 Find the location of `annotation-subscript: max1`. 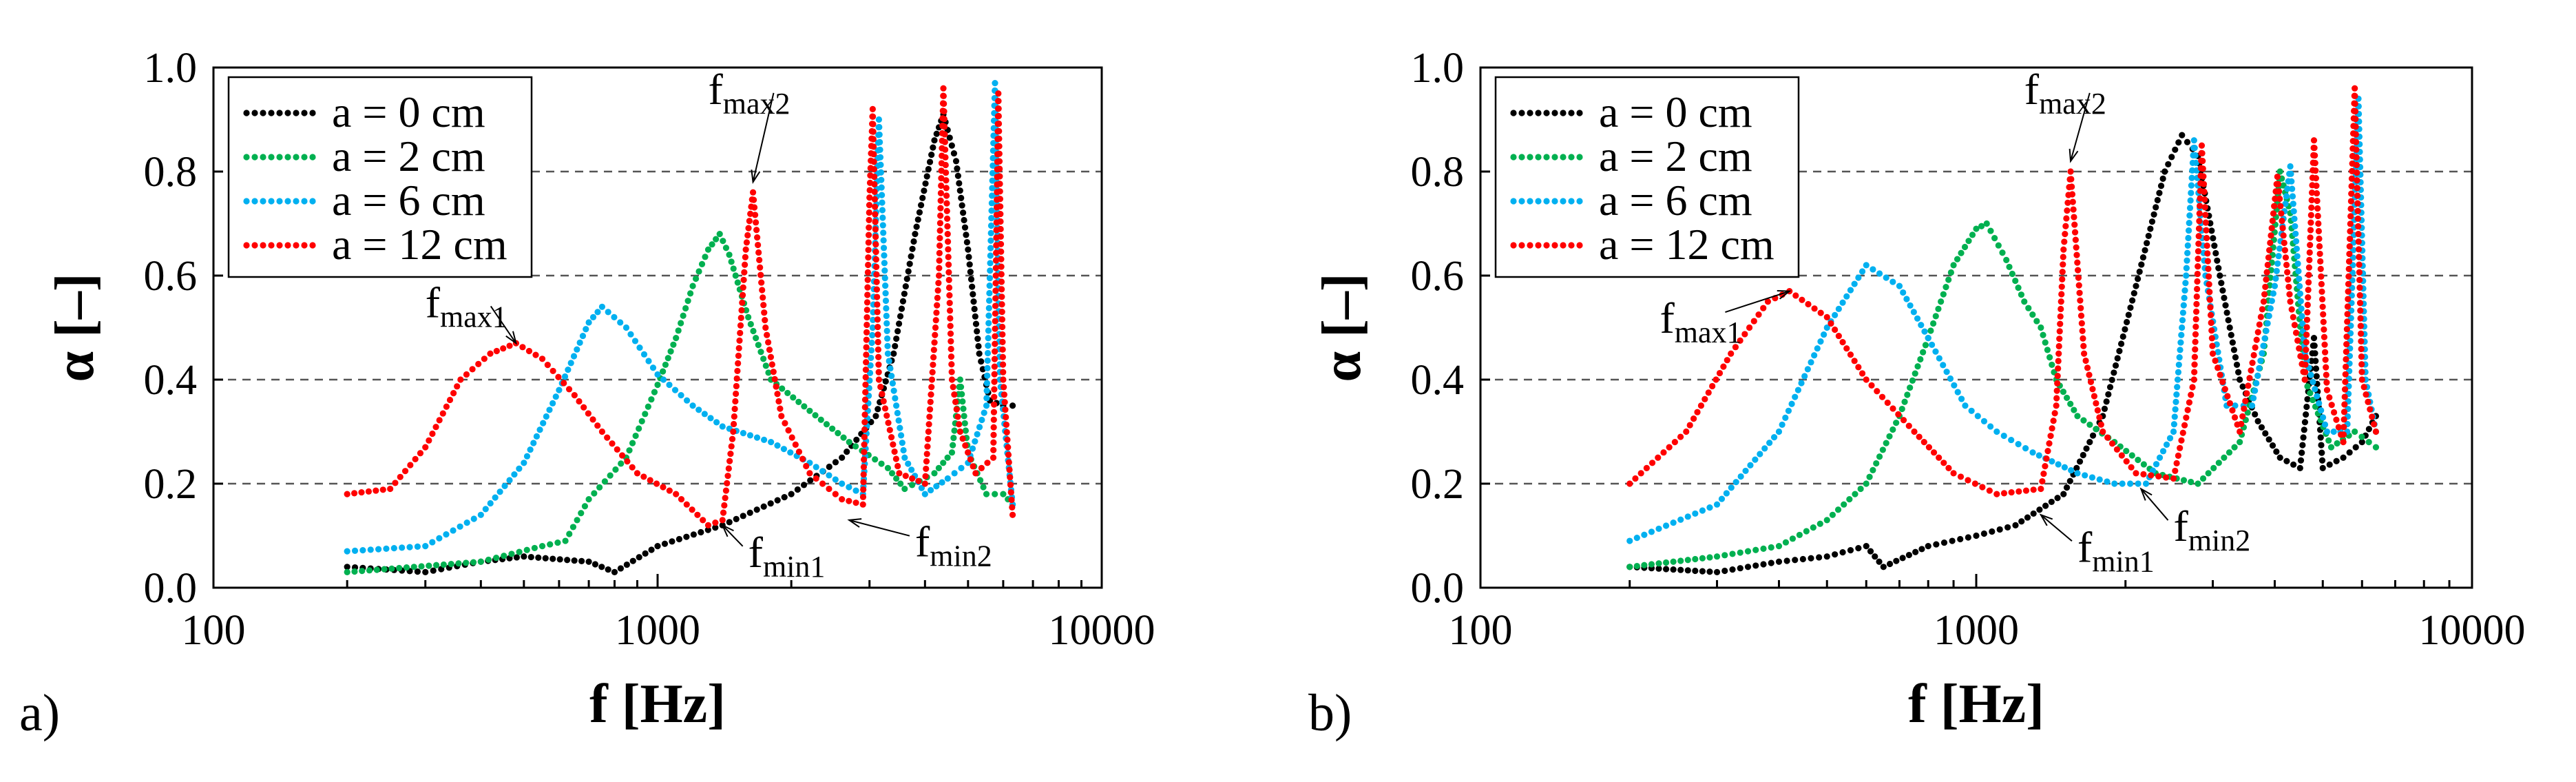

annotation-subscript: max1 is located at coordinates (473, 316).